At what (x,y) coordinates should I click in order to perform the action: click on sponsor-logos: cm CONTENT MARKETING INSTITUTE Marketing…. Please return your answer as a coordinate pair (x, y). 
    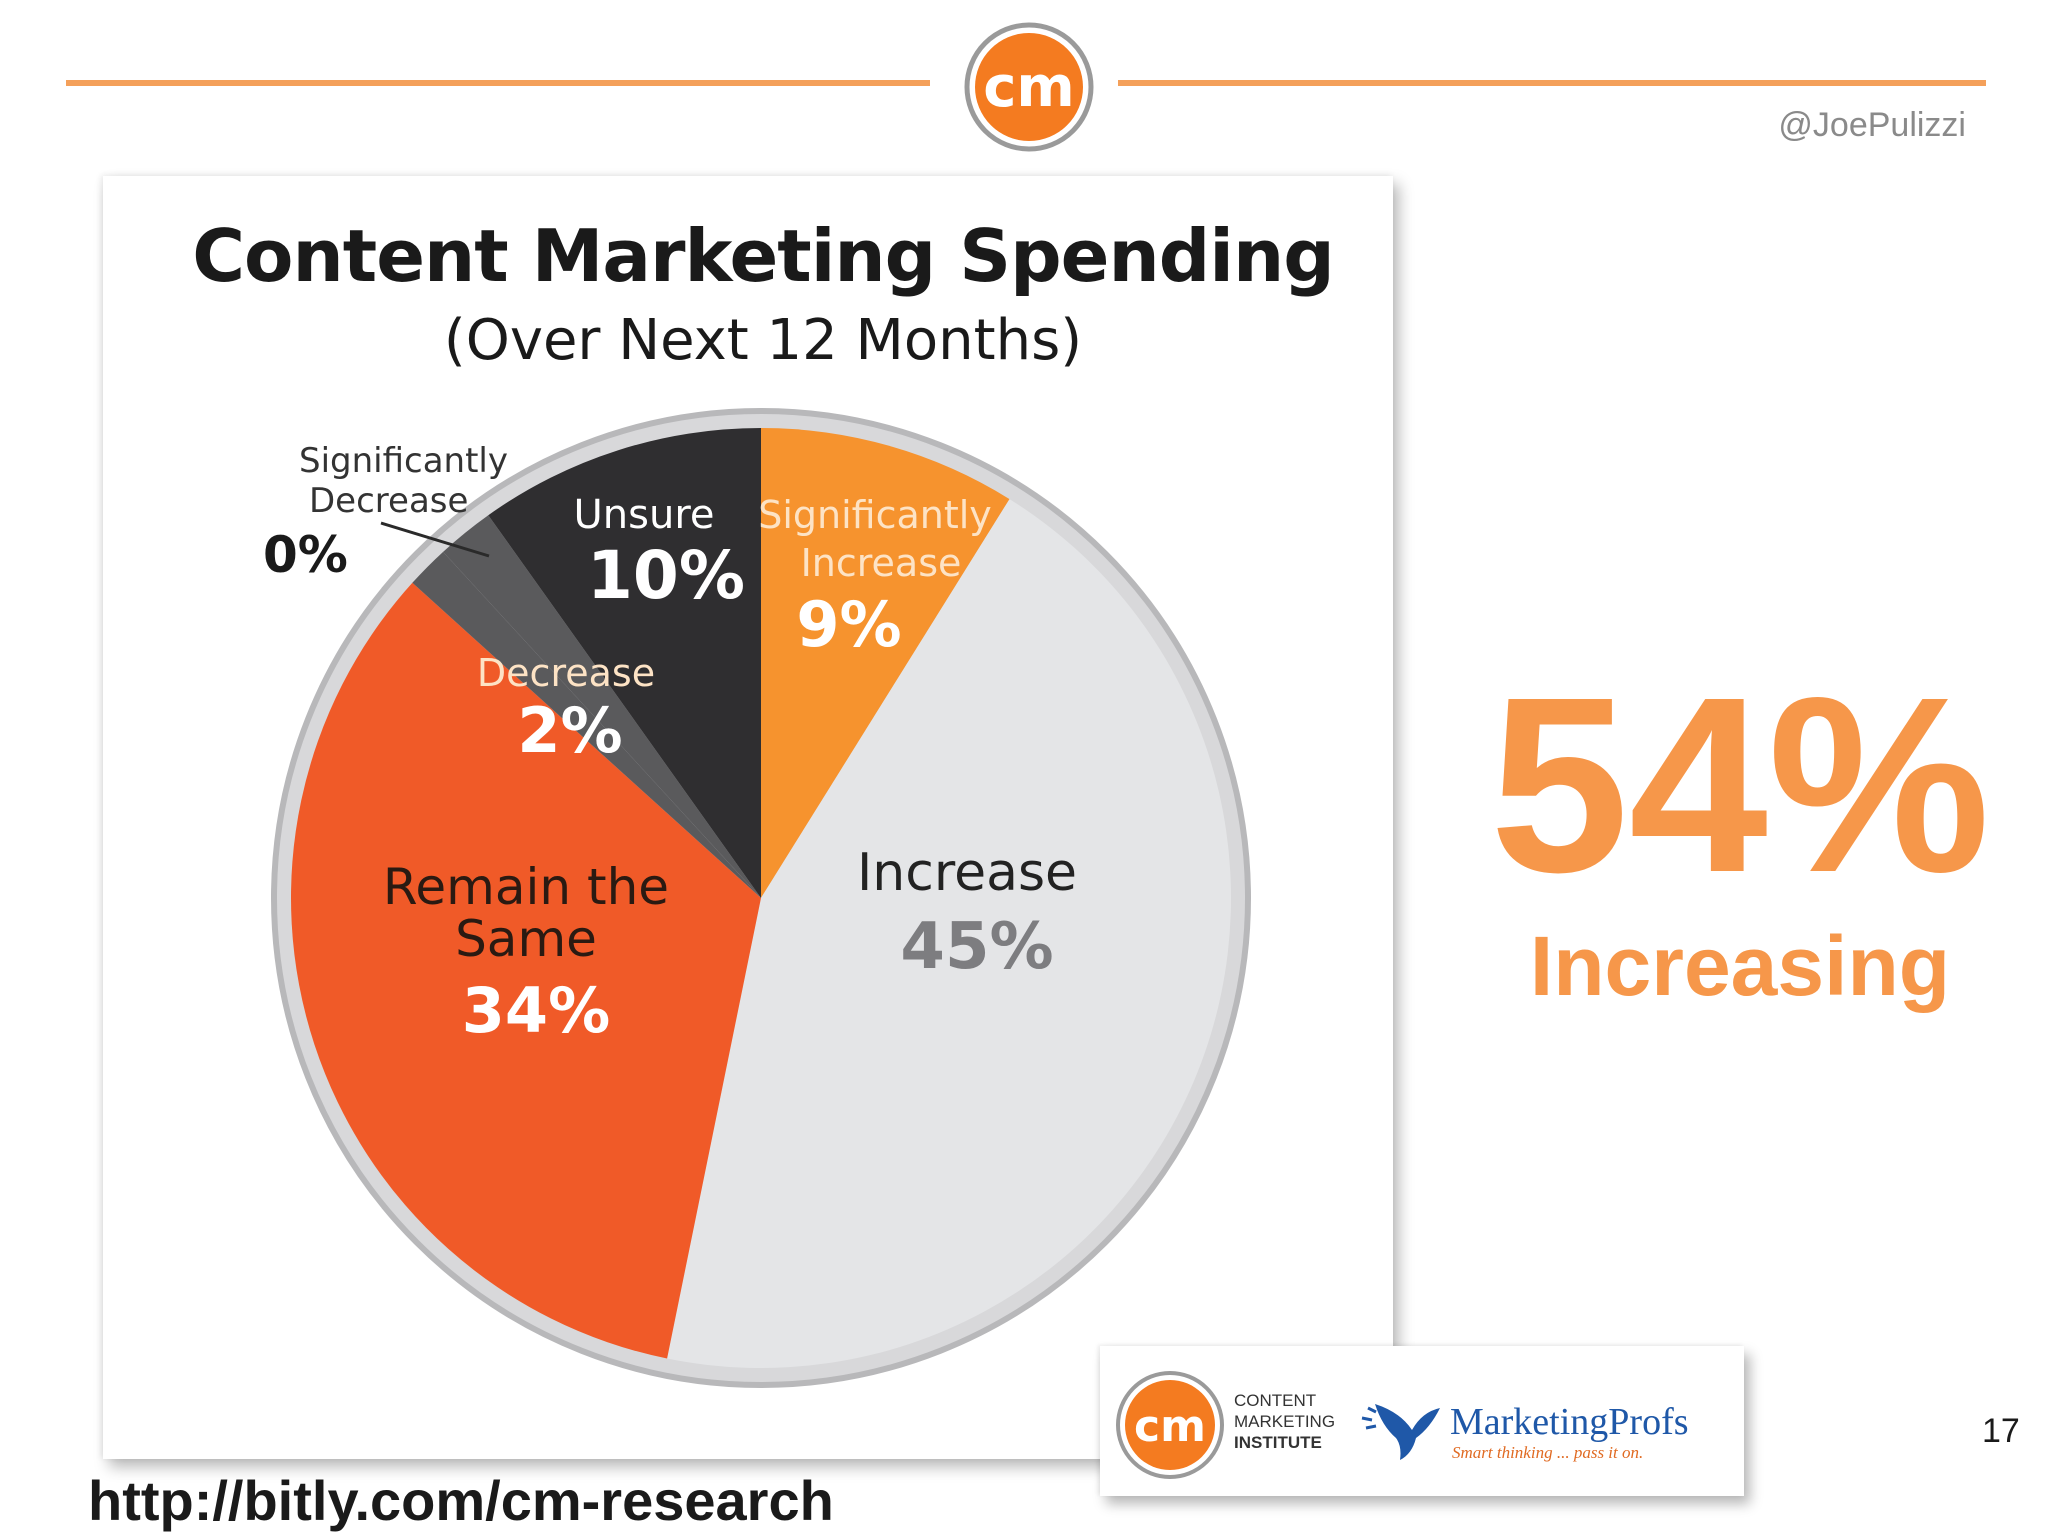
    Looking at the image, I should click on (1422, 1421).